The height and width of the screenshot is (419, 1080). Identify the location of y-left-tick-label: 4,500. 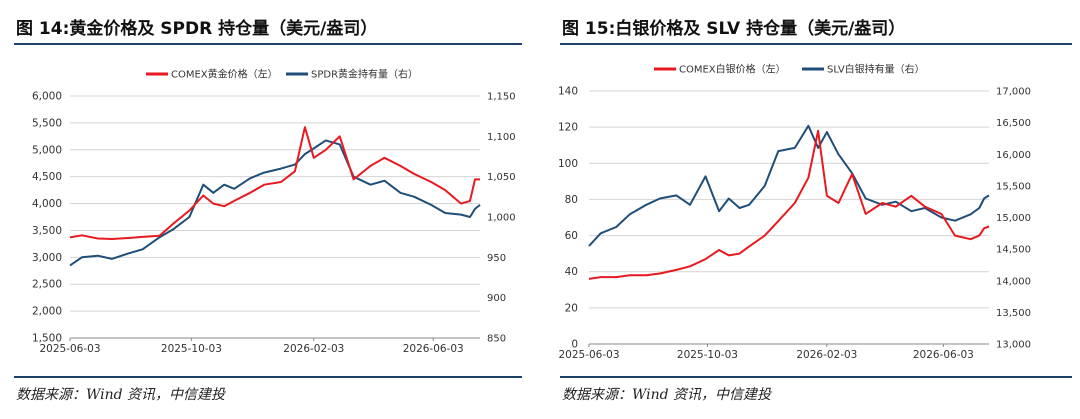
(47, 177).